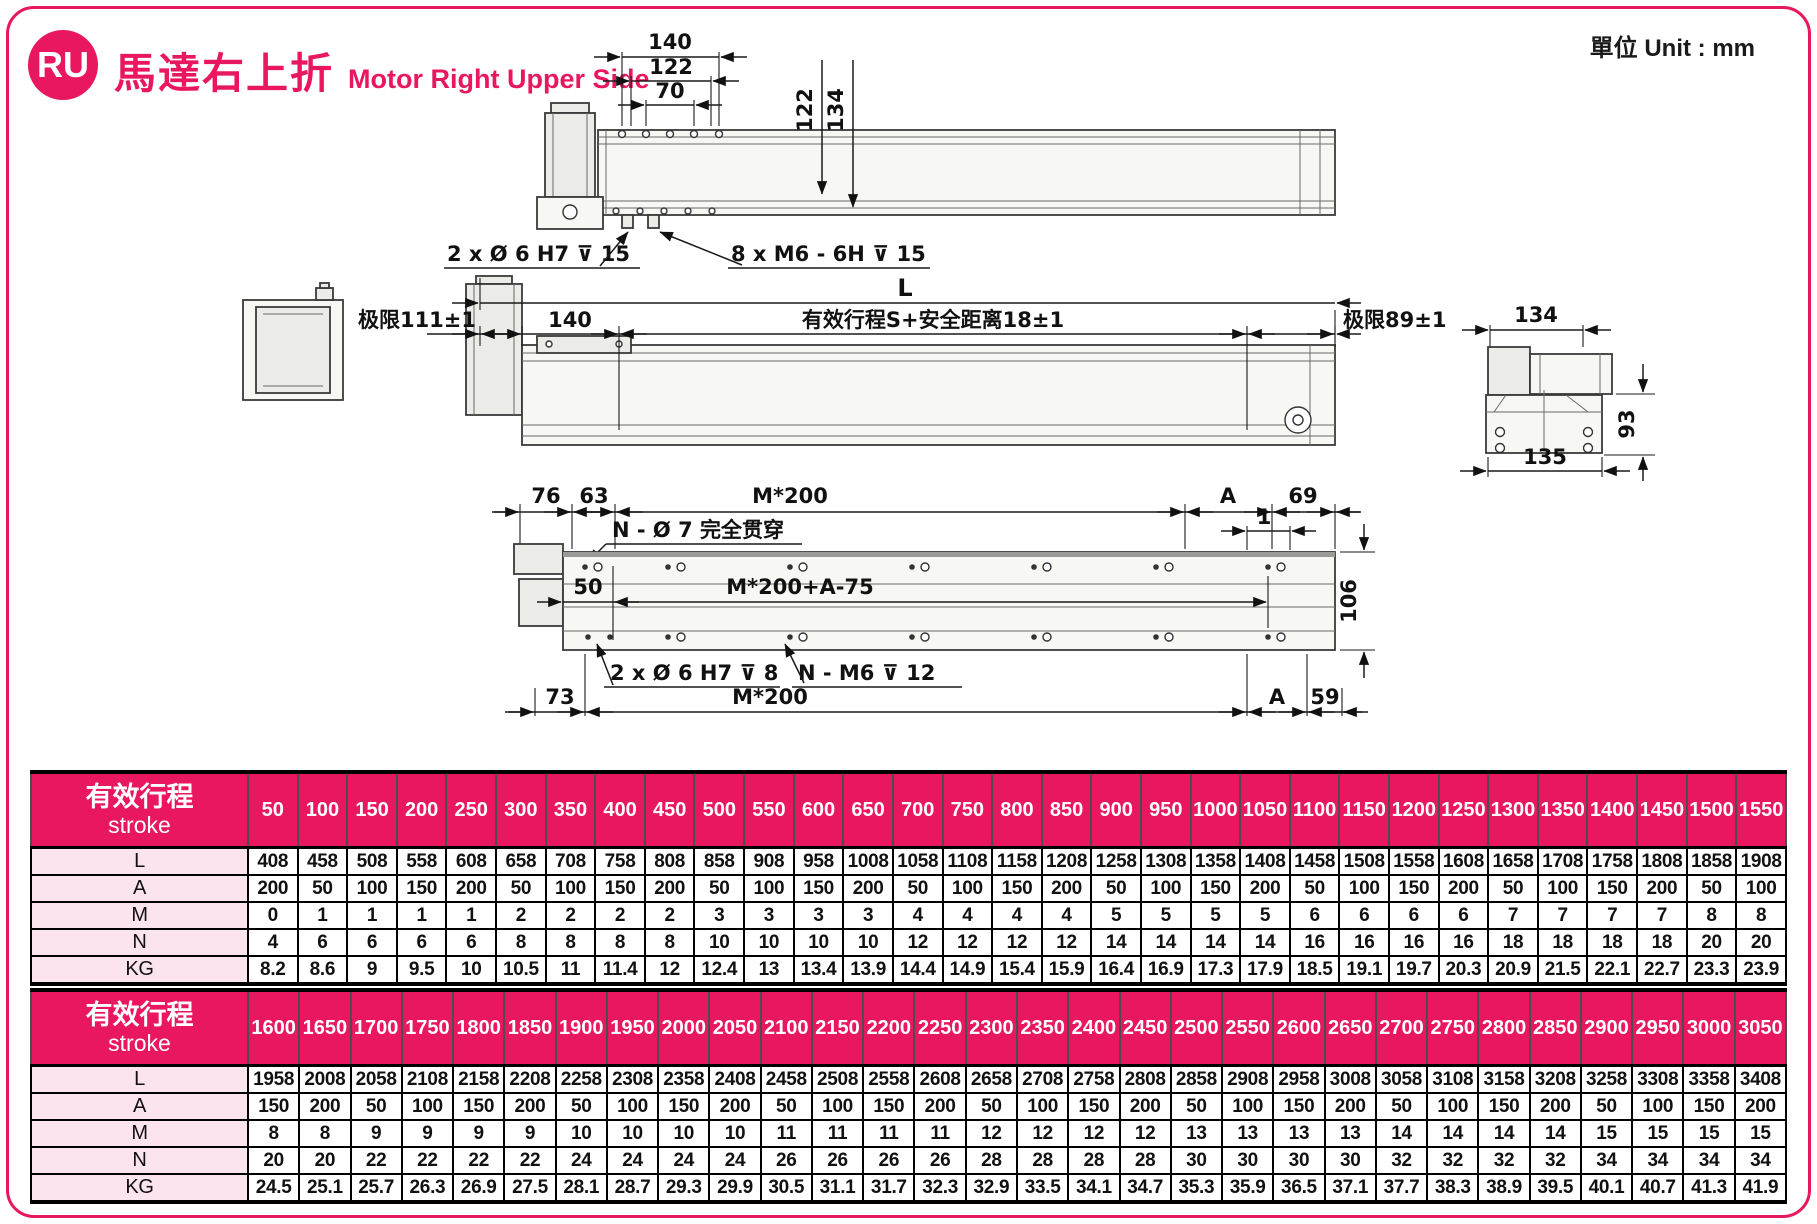 This screenshot has height=1224, width=1817. What do you see at coordinates (273, 1160) in the screenshot?
I see `value-cell: 20` at bounding box center [273, 1160].